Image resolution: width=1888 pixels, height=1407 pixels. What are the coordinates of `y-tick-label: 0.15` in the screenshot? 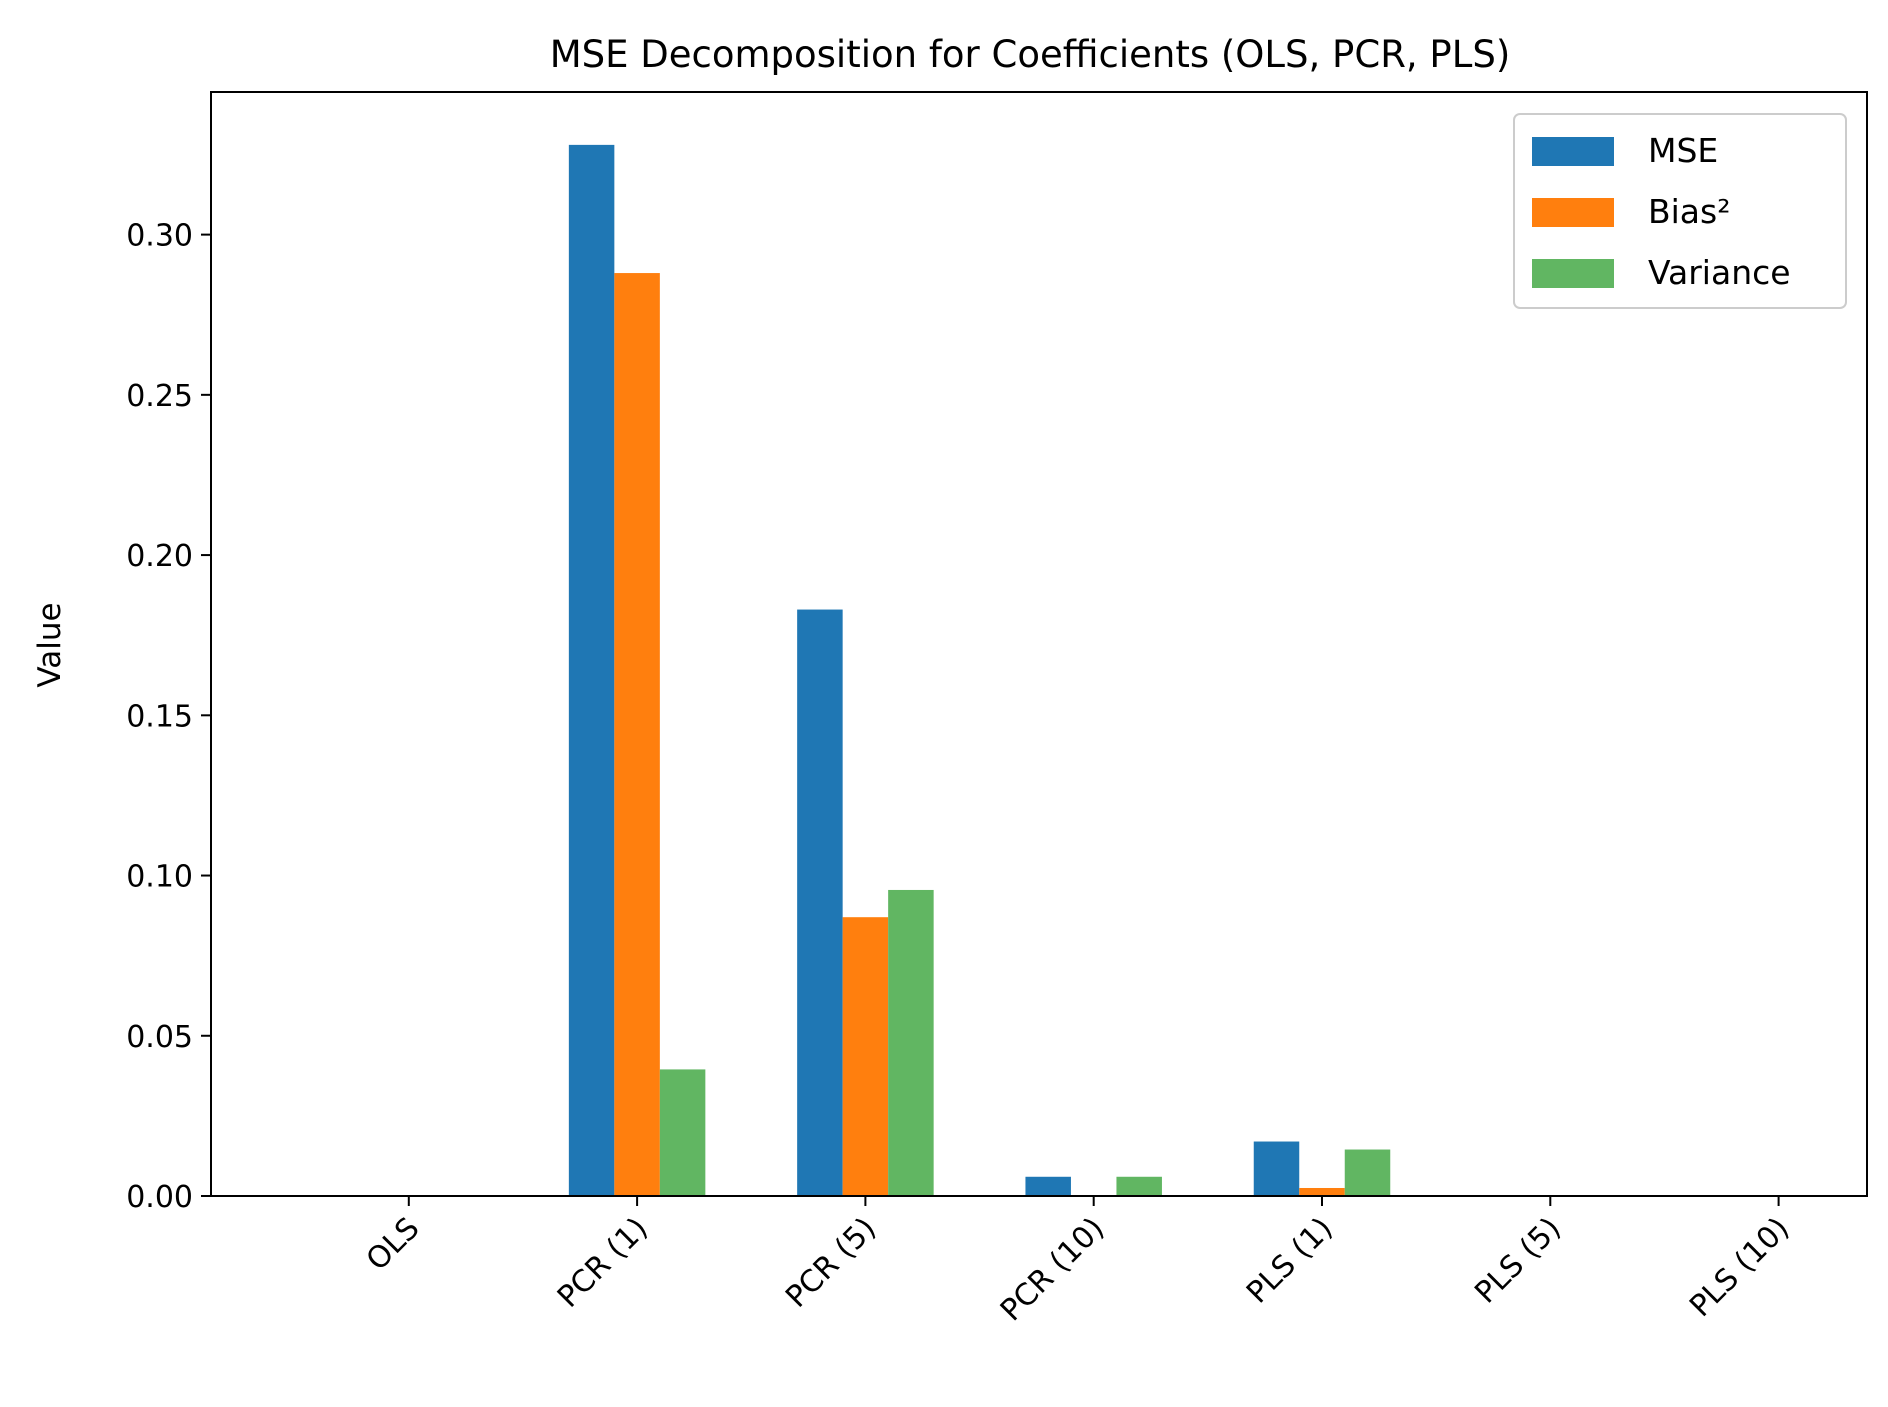 It's located at (159, 716).